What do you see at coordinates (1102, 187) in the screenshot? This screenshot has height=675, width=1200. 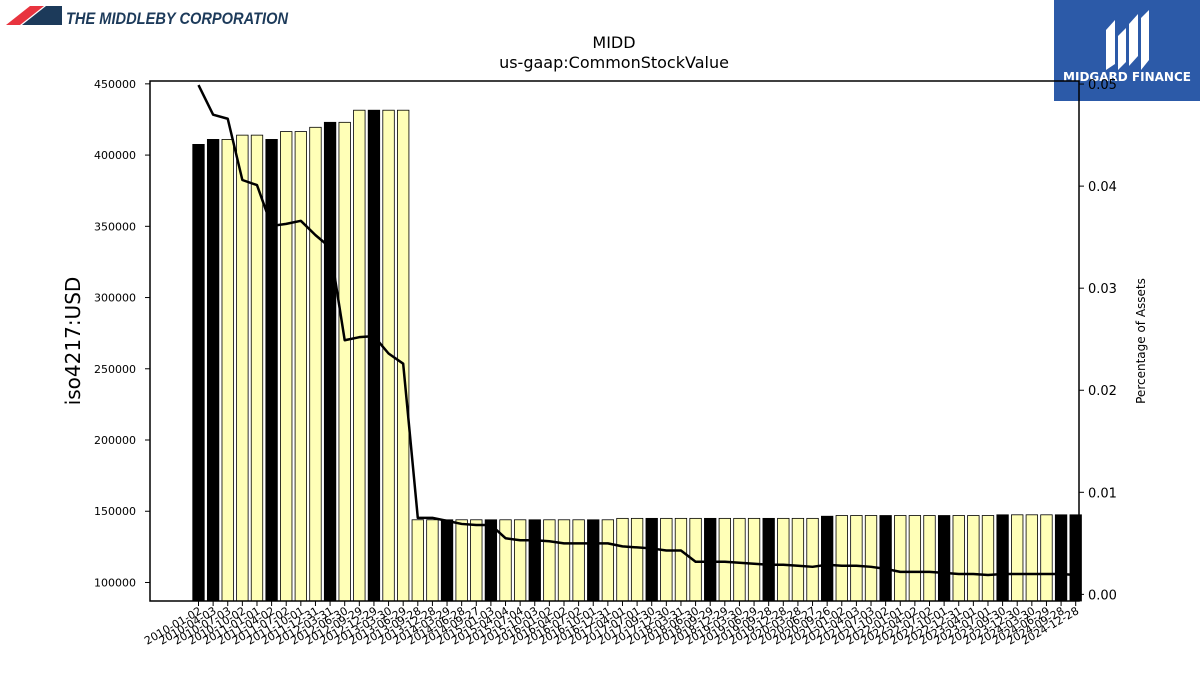 I see `y2-tick-label: 0.04` at bounding box center [1102, 187].